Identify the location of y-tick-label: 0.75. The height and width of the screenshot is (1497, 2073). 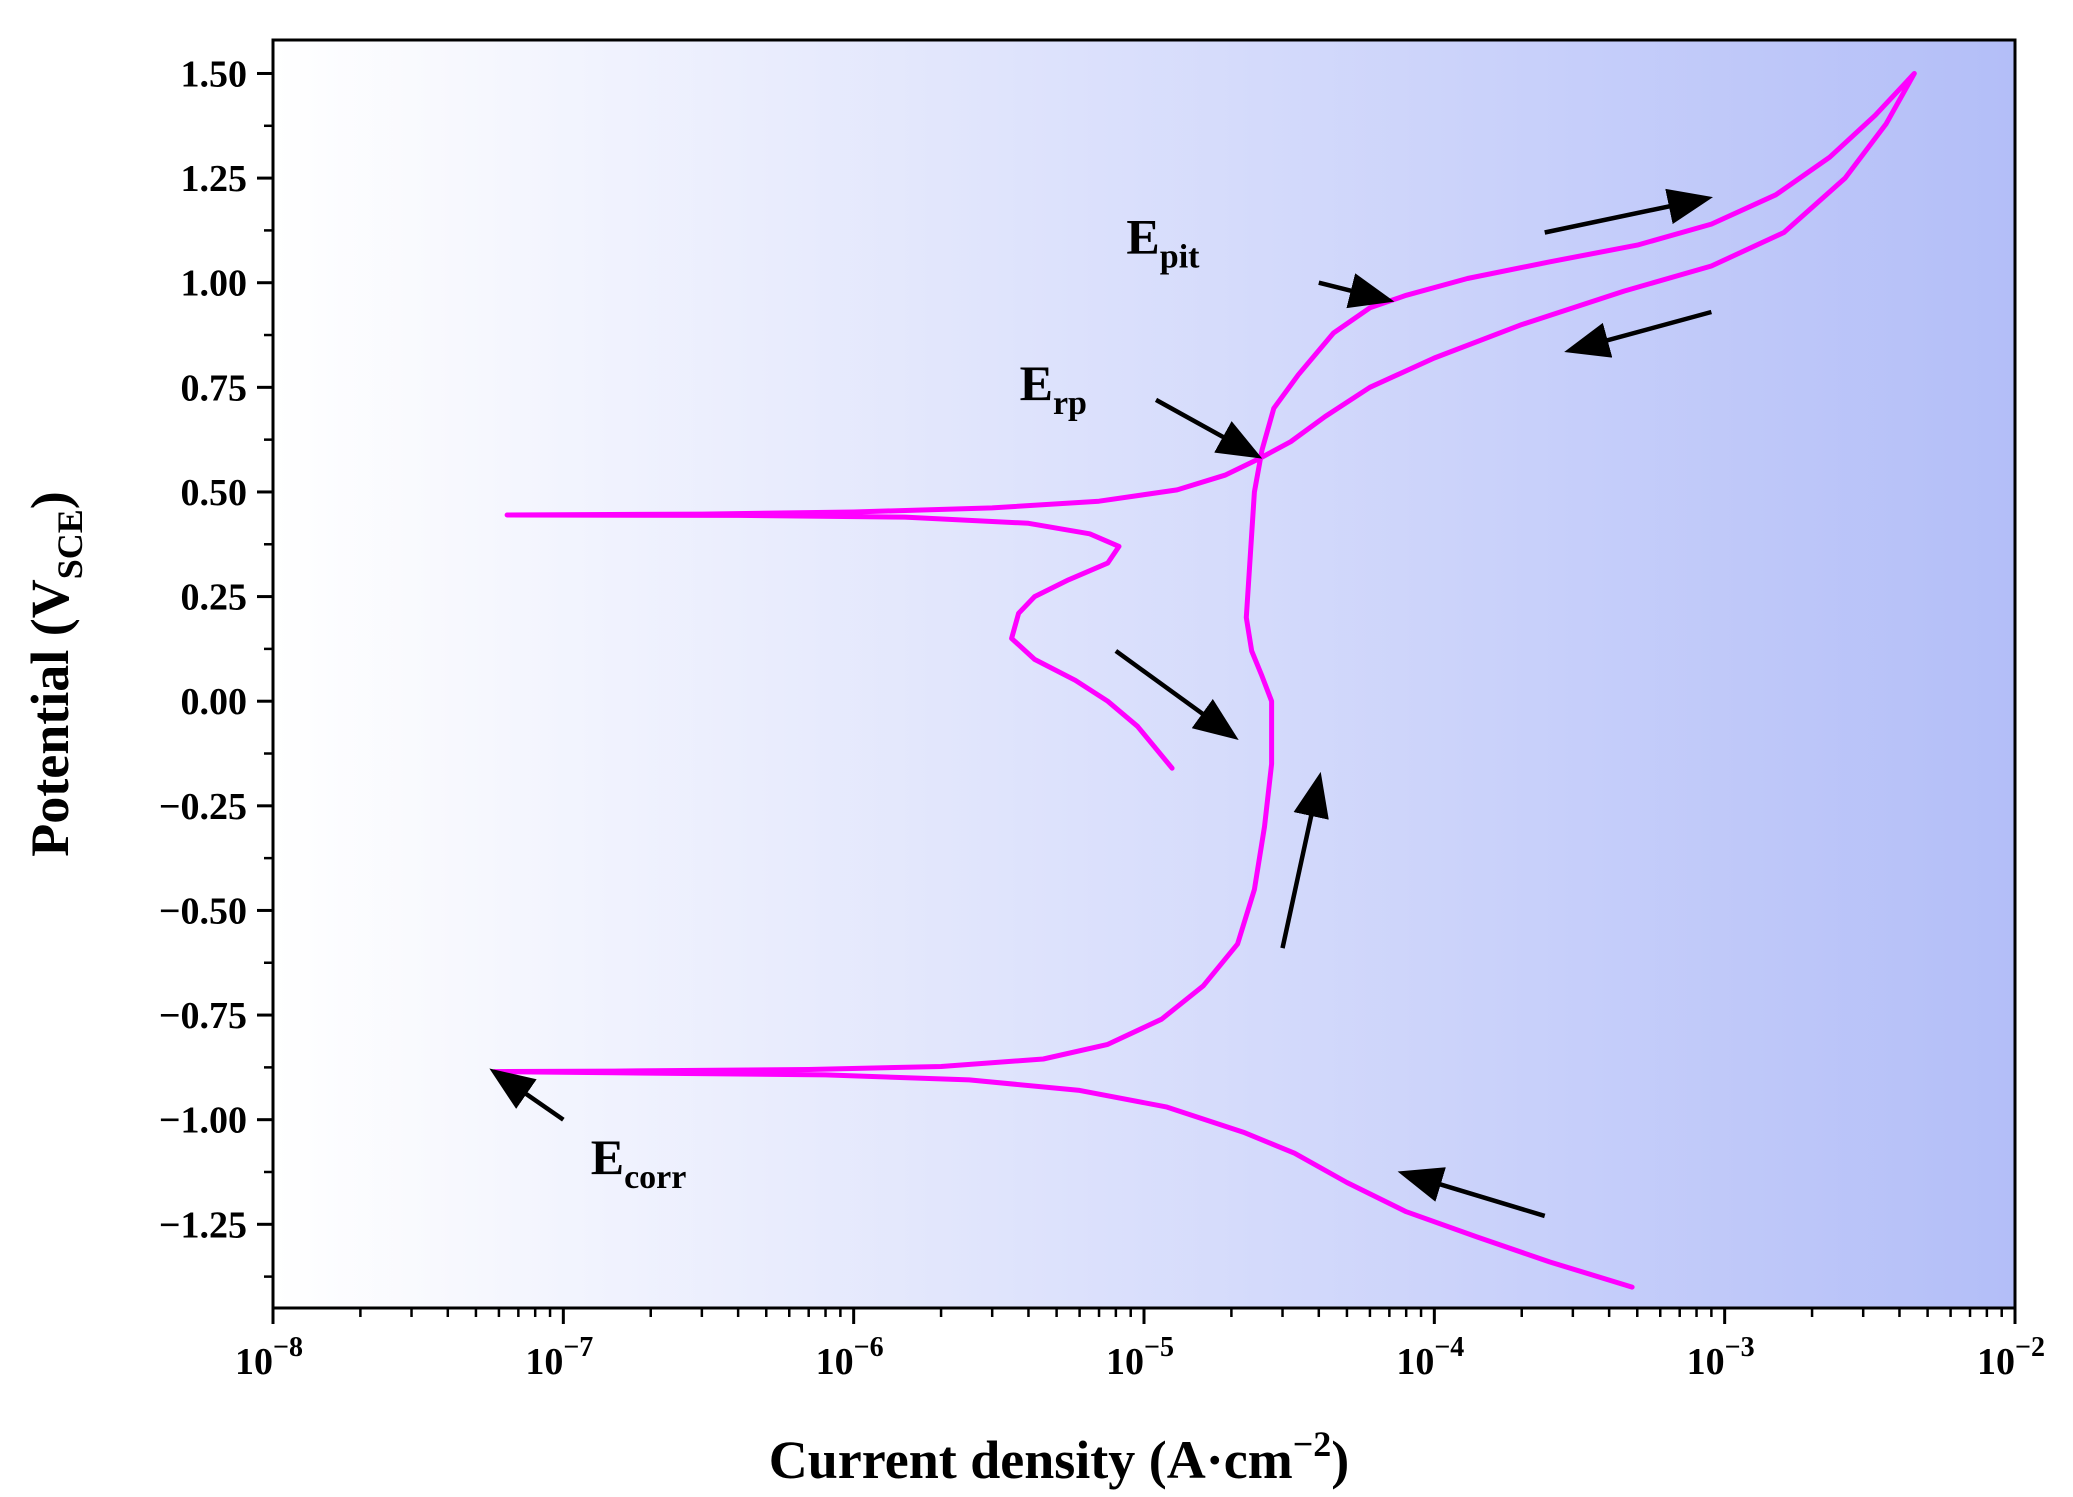
(214, 388).